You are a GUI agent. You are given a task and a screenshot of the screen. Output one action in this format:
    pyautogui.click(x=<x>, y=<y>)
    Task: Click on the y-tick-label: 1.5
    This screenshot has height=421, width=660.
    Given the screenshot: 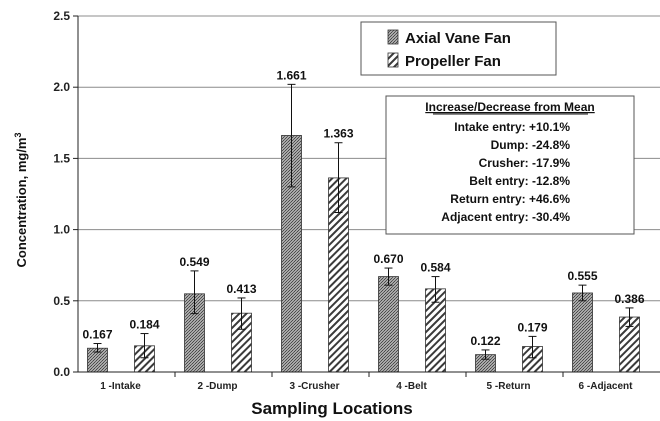 What is the action you would take?
    pyautogui.click(x=61, y=158)
    